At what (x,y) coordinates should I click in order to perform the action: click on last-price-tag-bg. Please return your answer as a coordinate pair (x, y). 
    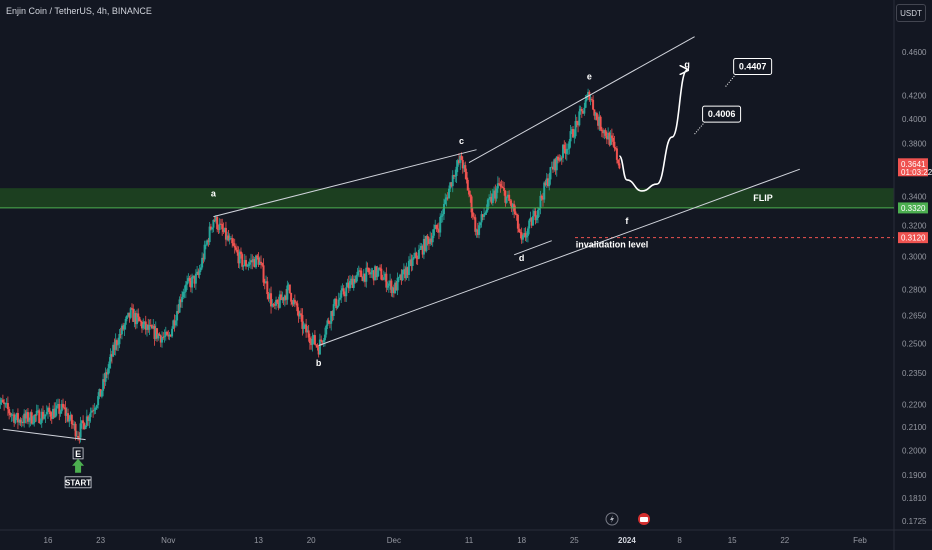
    Looking at the image, I should click on (913, 167).